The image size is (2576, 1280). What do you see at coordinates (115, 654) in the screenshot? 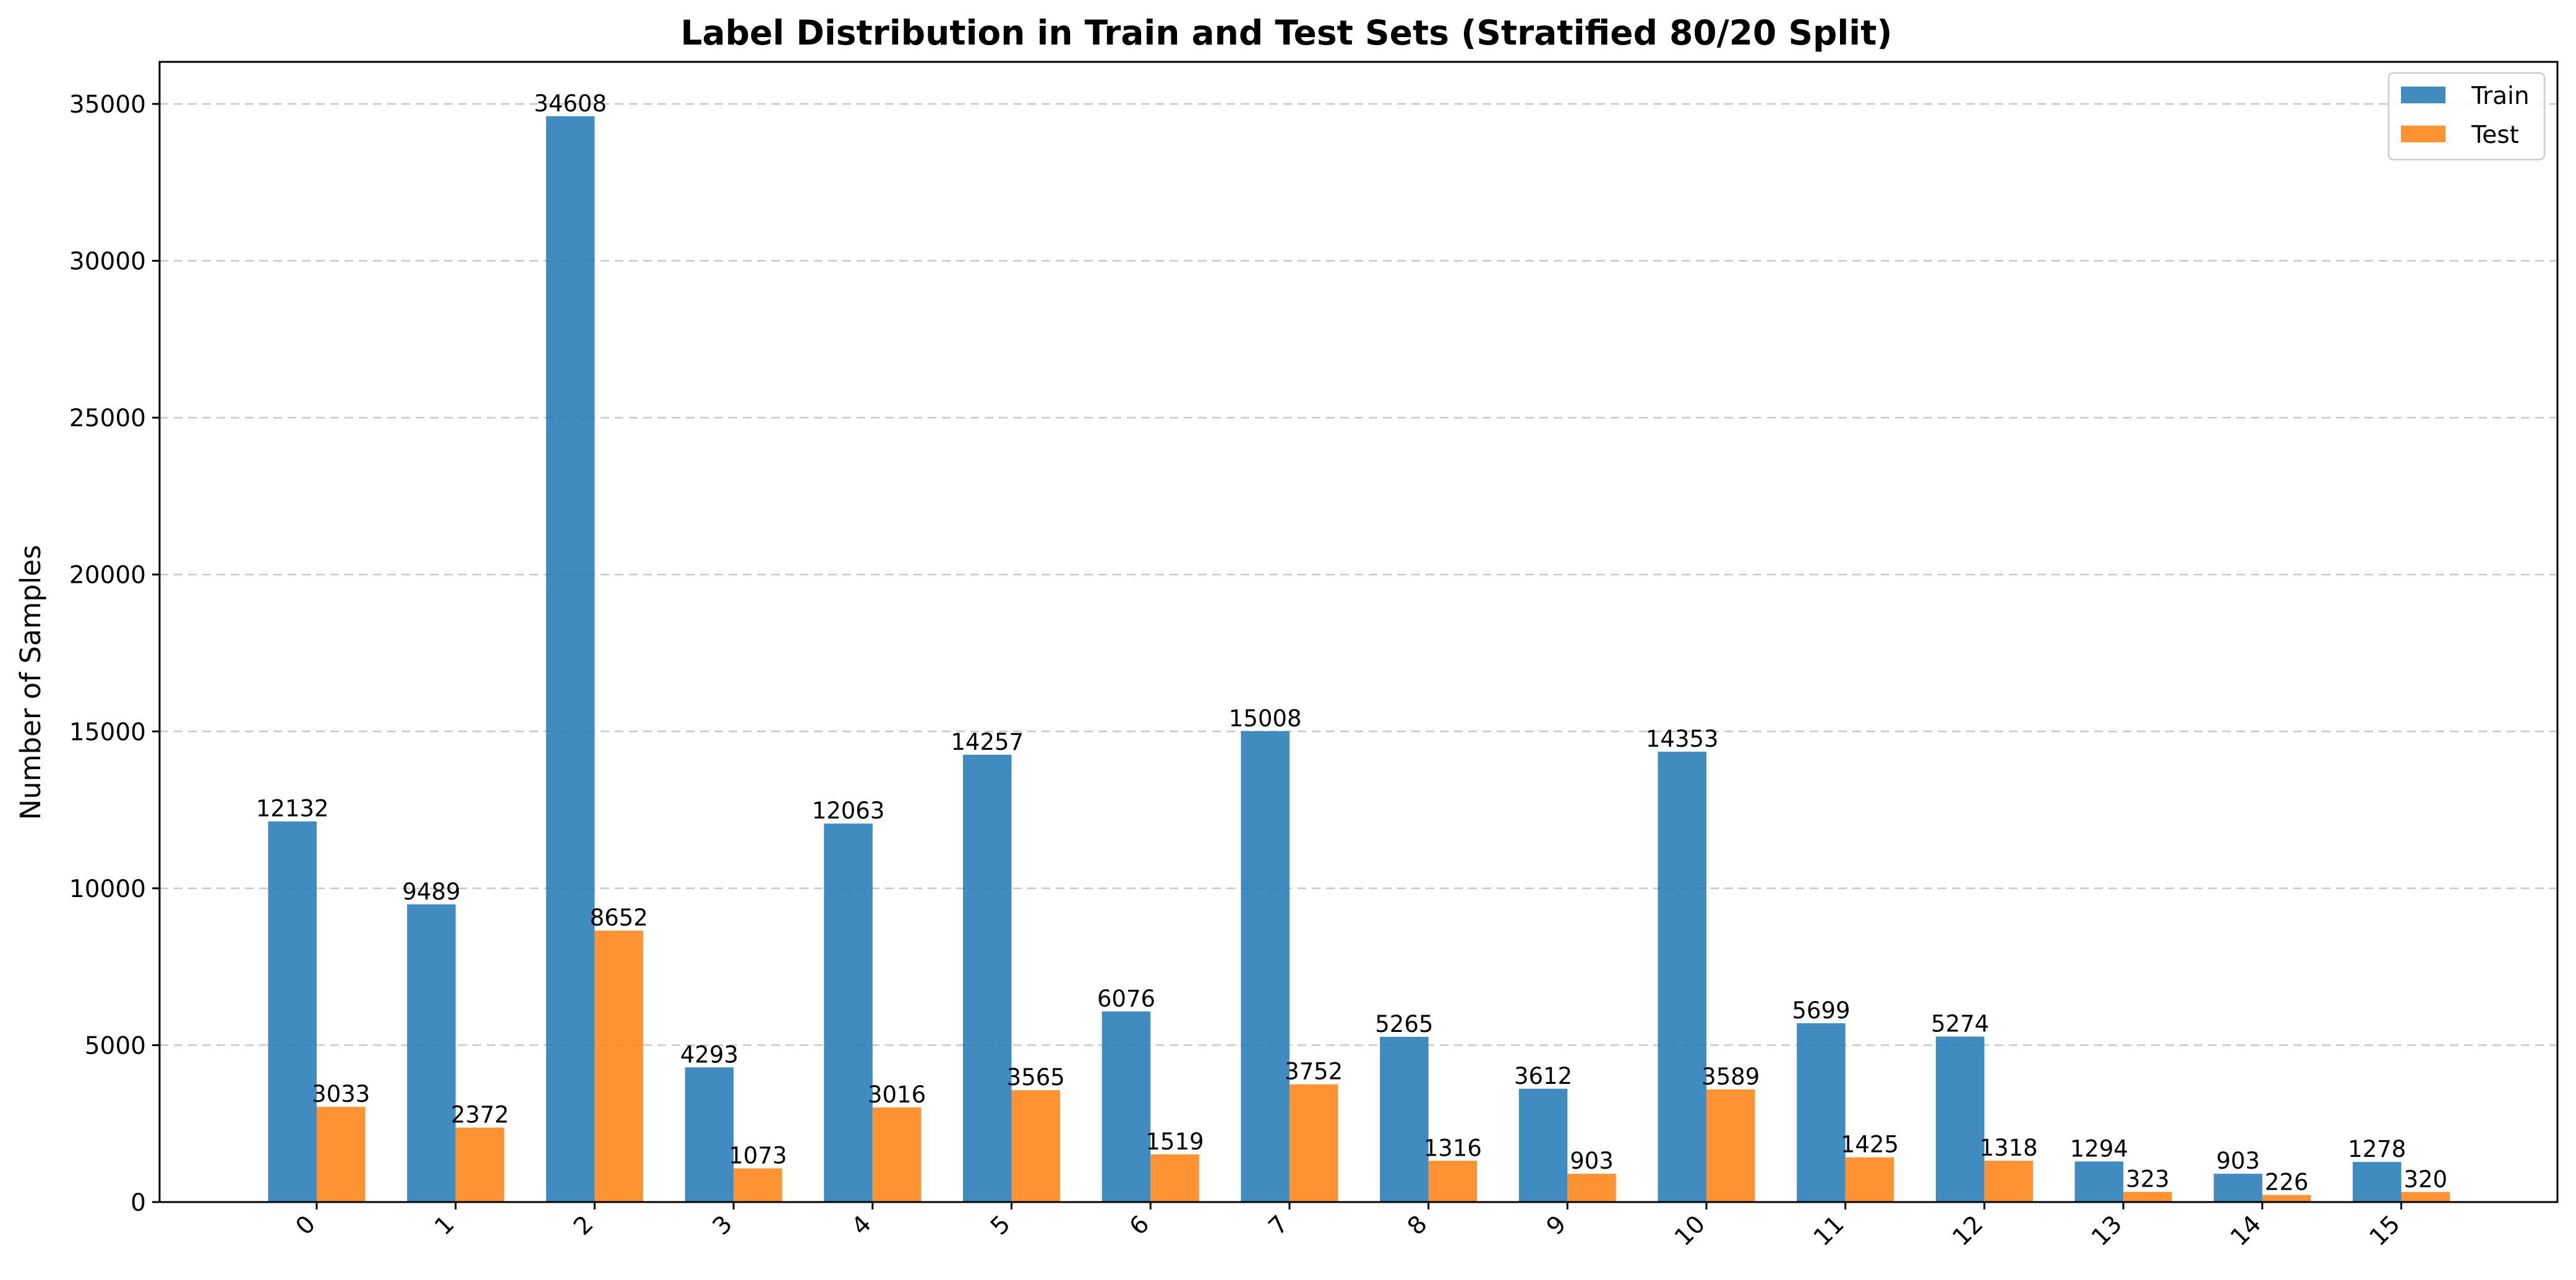
I see `y-axis-ticks: 0 5000 10000 15000 20000 25000 30000 35000` at bounding box center [115, 654].